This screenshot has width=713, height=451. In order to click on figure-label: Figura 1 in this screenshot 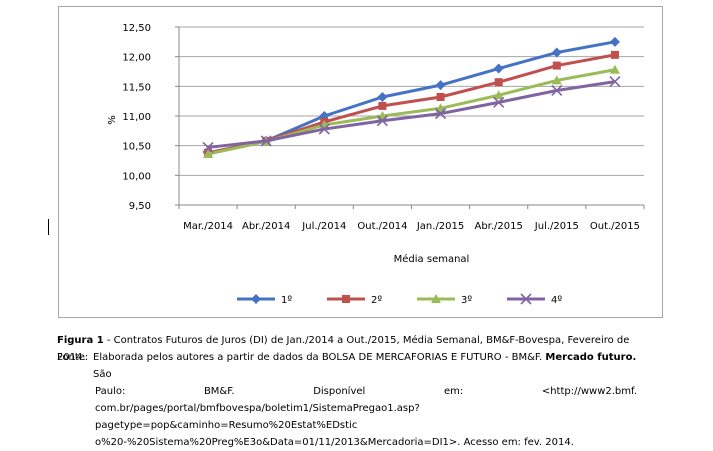, I will do `click(80, 340)`.